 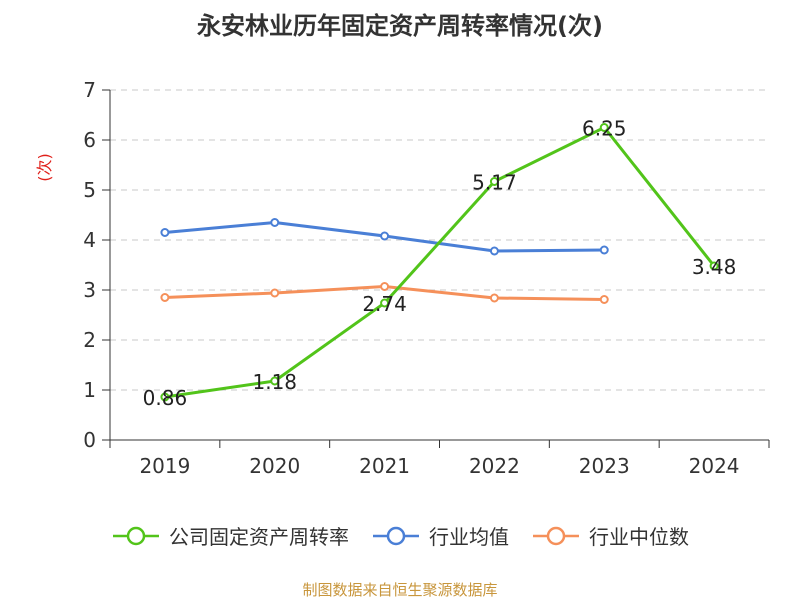 I want to click on data-label: 3.48, so click(x=714, y=267).